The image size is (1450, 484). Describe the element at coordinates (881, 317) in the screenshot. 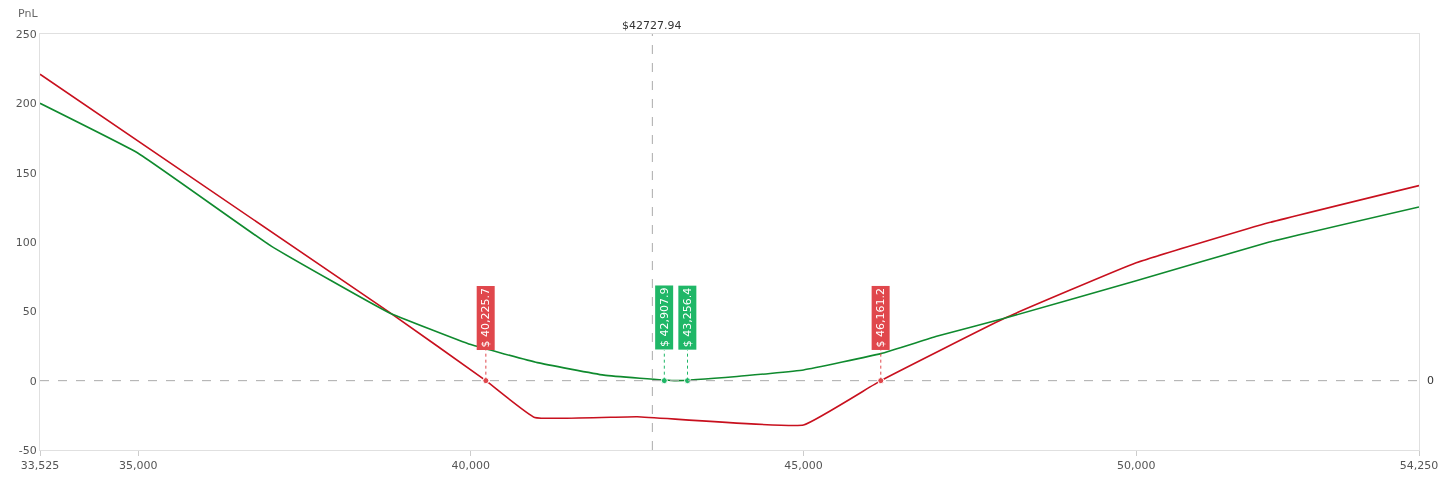

I see `annotation: $ 46,161.2` at that location.